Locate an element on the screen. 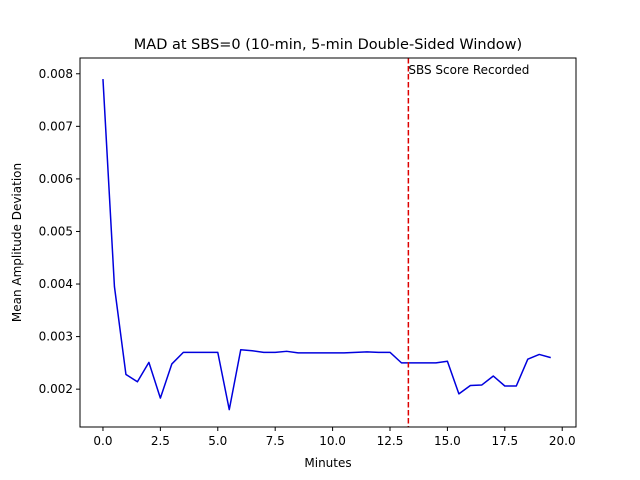  y-tick-label: 0.008 is located at coordinates (56, 74).